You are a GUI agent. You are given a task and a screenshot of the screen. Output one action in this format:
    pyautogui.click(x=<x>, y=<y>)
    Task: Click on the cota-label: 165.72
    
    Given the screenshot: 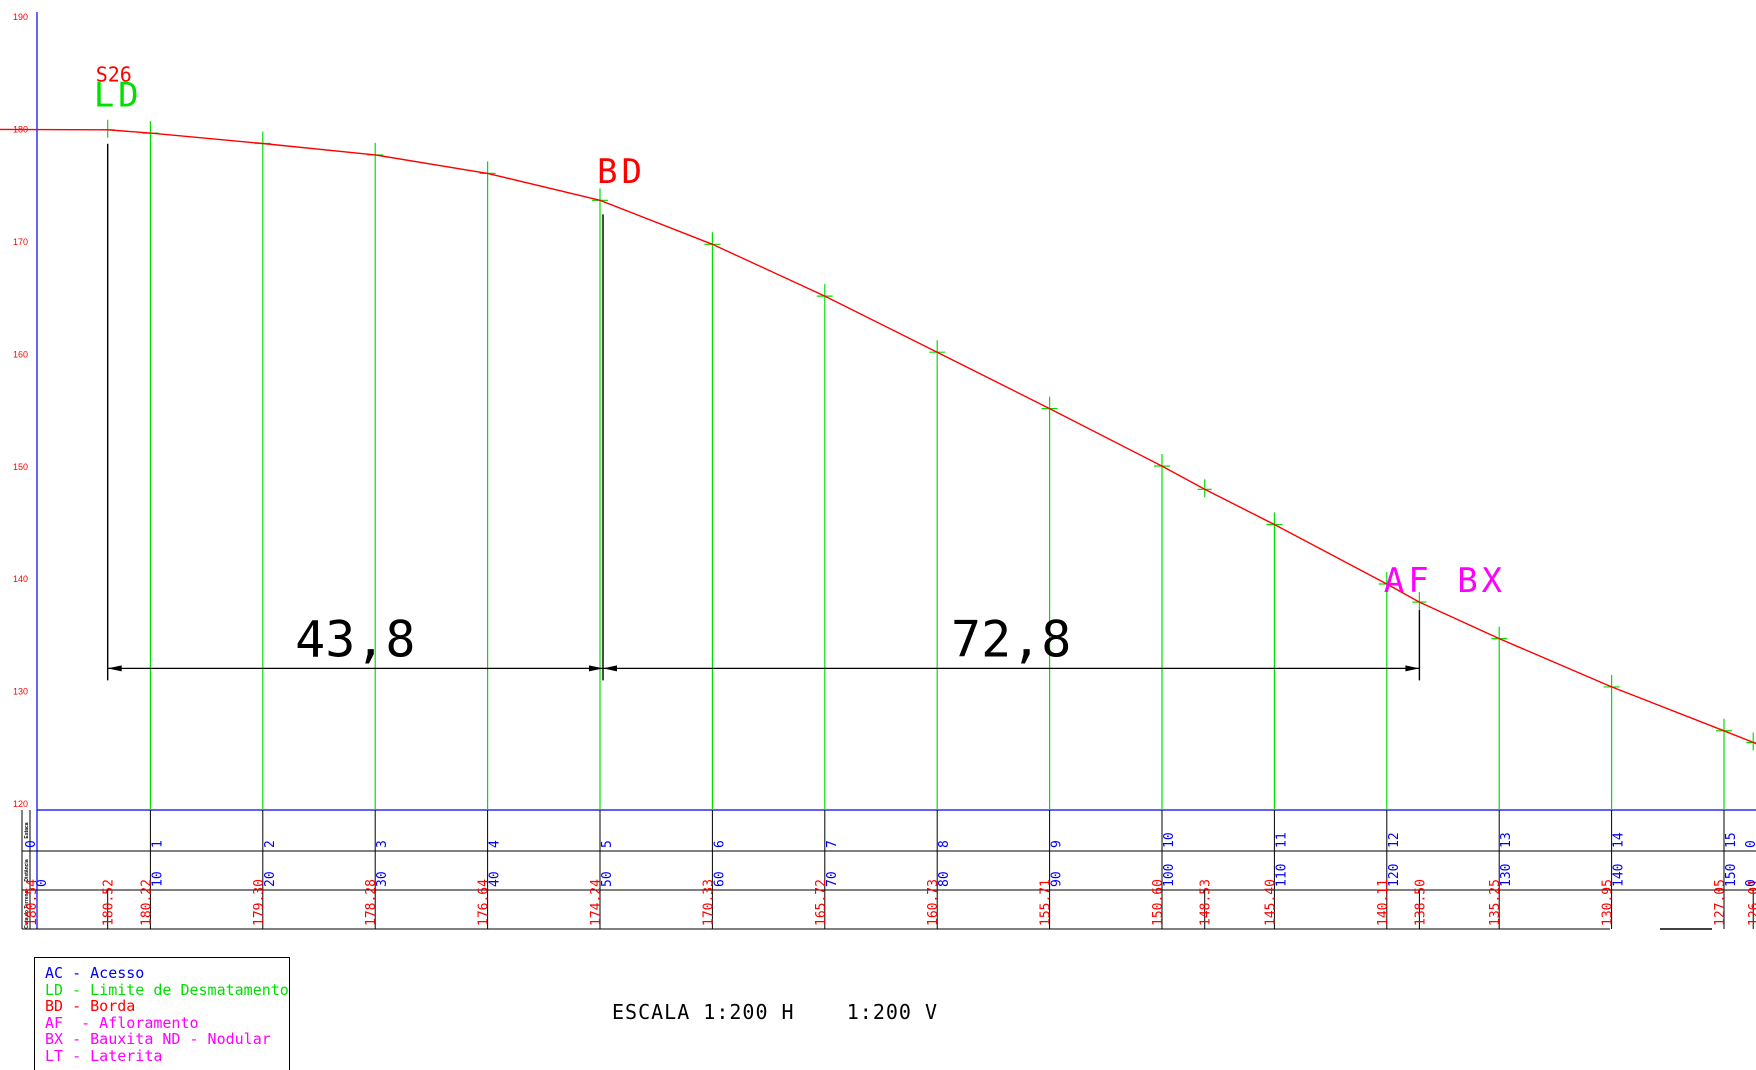 What is the action you would take?
    pyautogui.click(x=821, y=902)
    